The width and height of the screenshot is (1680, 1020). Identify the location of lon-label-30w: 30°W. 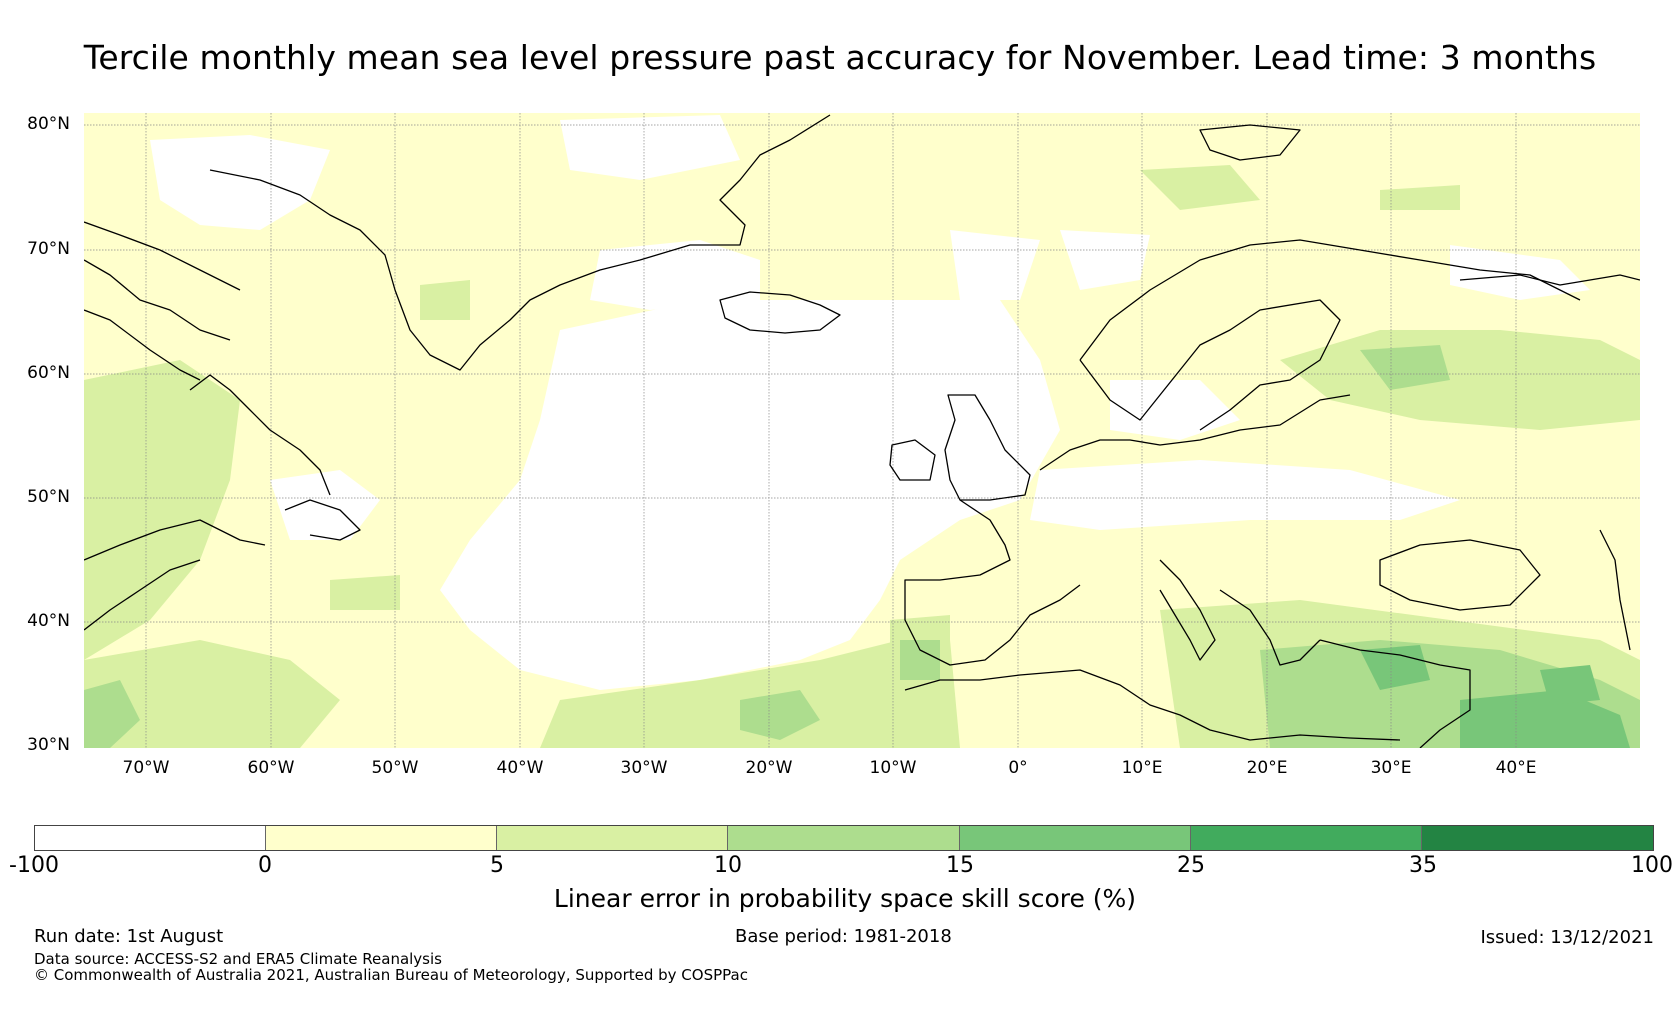
(644, 768).